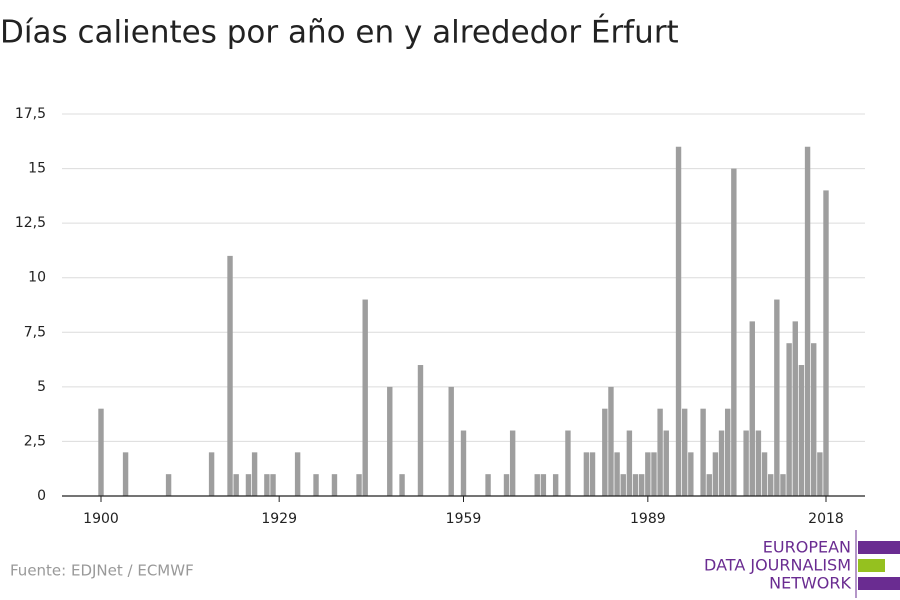 This screenshot has width=900, height=600. I want to click on x-tick-label: 1900, so click(101, 519).